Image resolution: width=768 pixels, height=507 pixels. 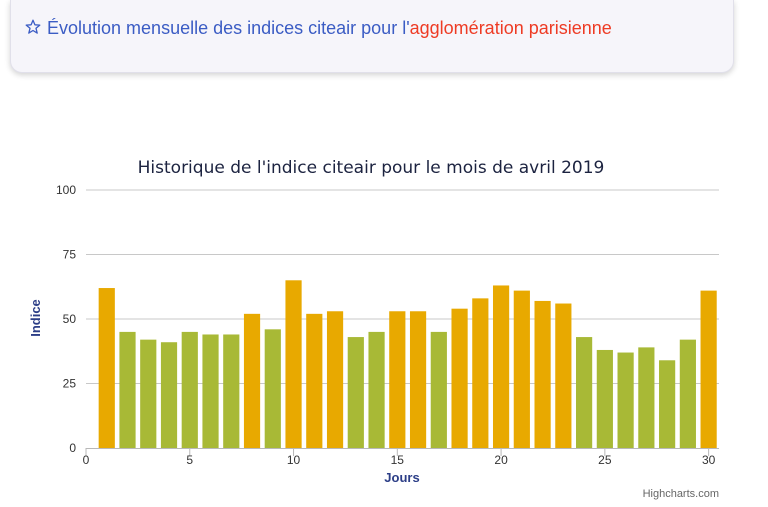 I want to click on y-axis-title: Indice, so click(x=35, y=318).